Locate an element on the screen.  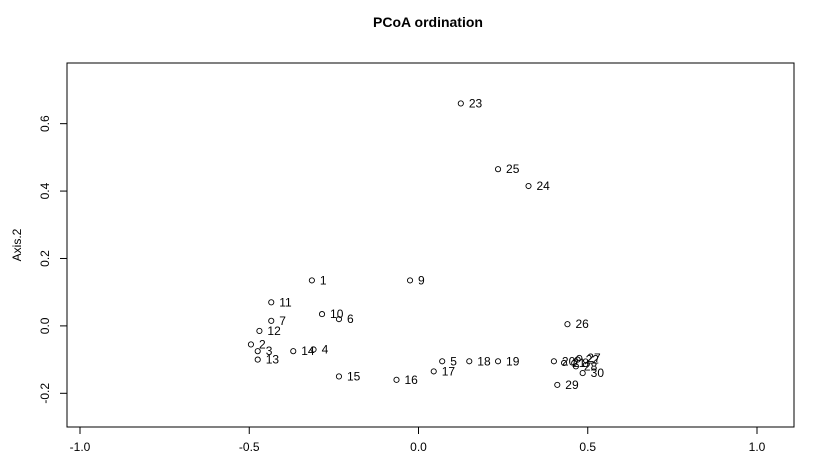
x-axis: -1.0 -0.5 0.0 0.5 1.0 is located at coordinates (418, 440).